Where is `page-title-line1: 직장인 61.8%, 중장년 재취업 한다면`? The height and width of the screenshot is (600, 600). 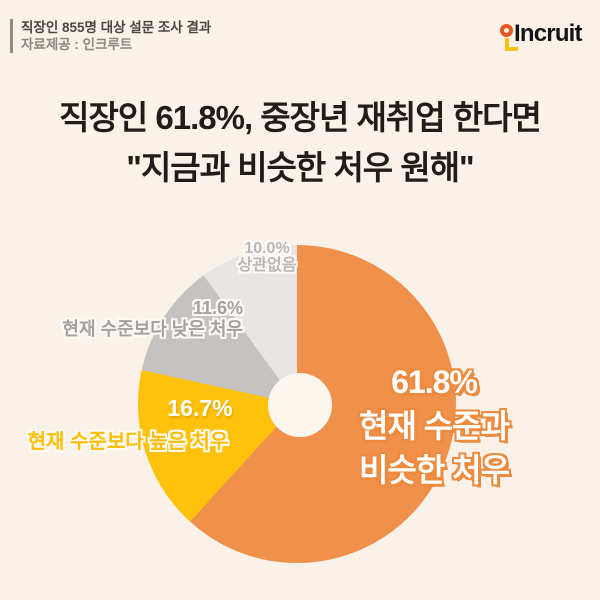
page-title-line1: 직장인 61.8%, 중장년 재취업 한다면 is located at coordinates (300, 117).